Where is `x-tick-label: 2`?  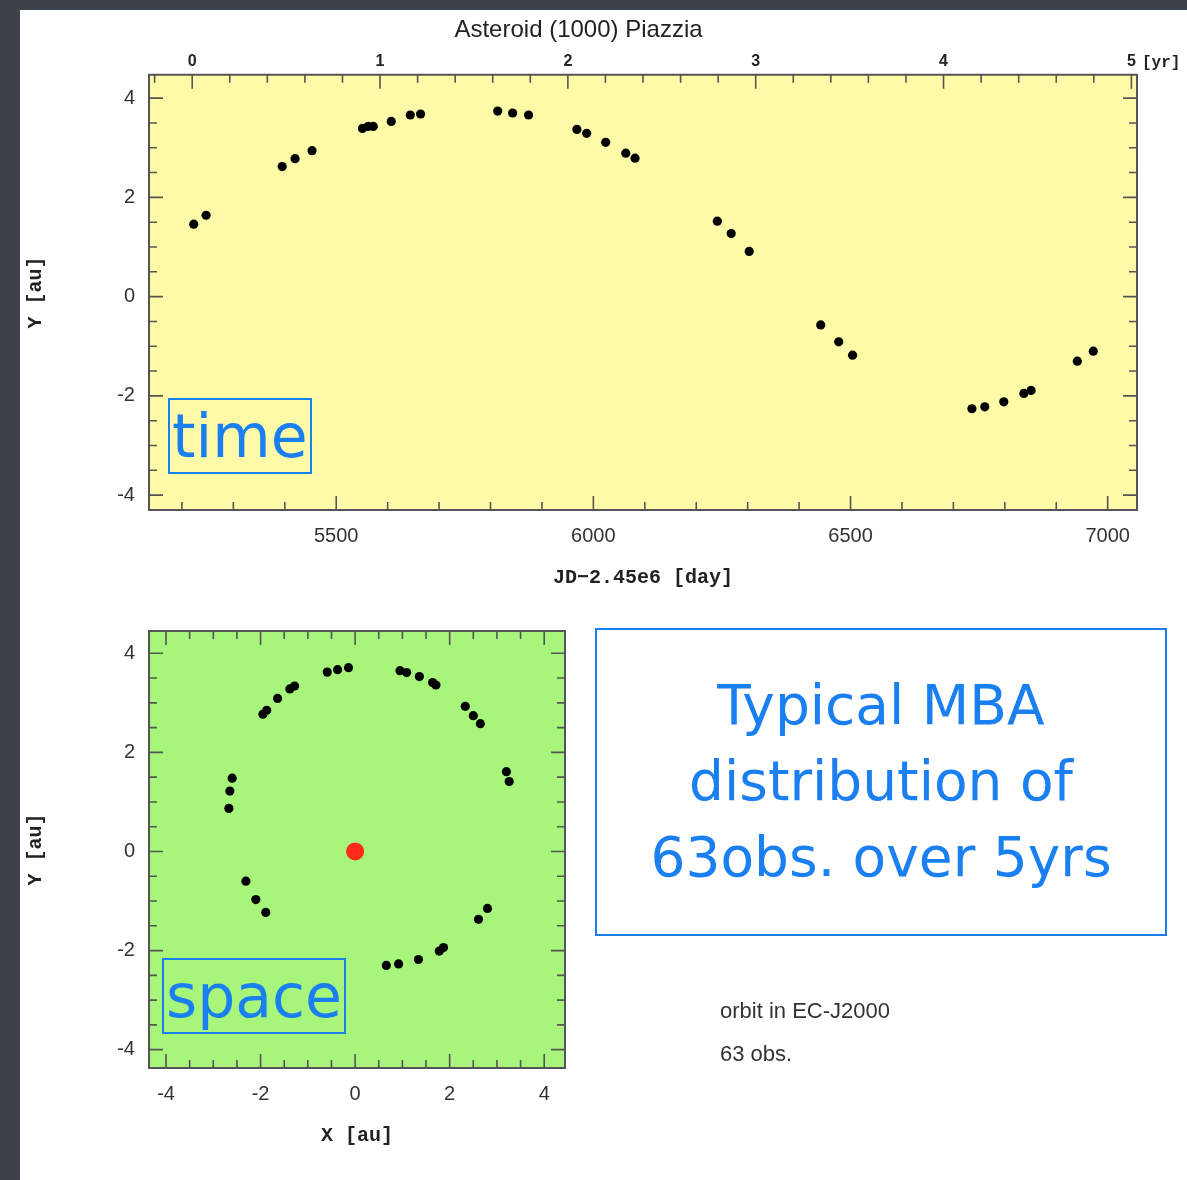 x-tick-label: 2 is located at coordinates (450, 1092).